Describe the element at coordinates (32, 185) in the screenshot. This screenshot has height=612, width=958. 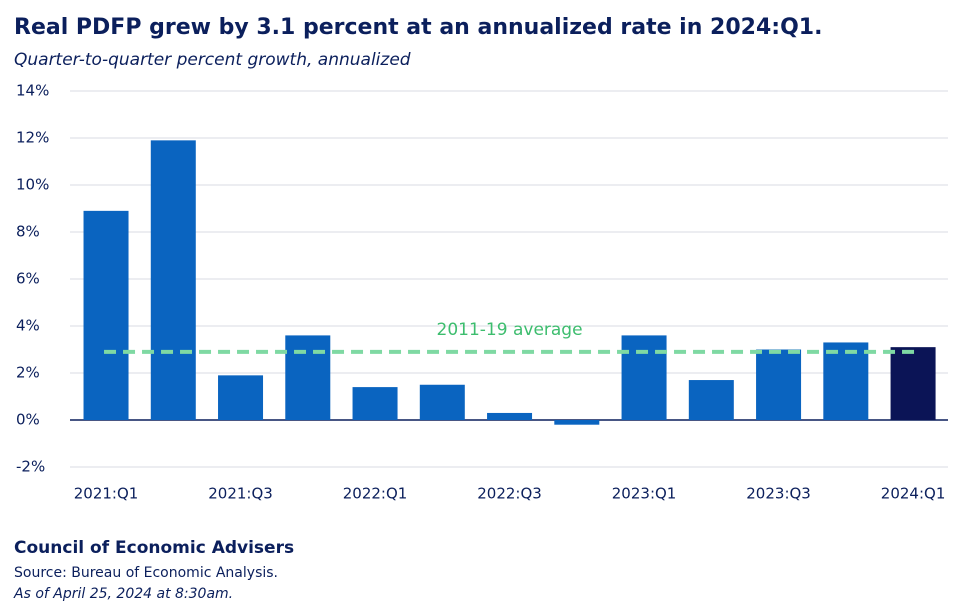
I see `y-tick-label: 10%` at that location.